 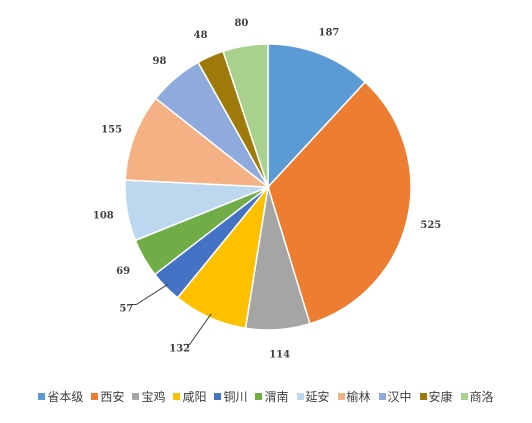 I want to click on legend-item-5: 铜川, so click(x=230, y=396).